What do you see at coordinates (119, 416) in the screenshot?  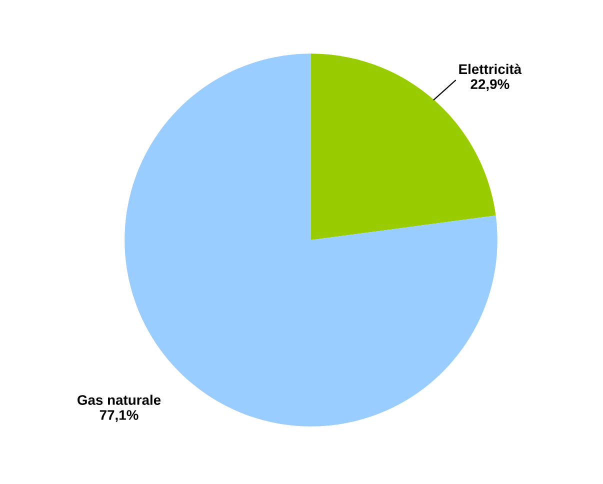 I see `data-label: 77,1%` at bounding box center [119, 416].